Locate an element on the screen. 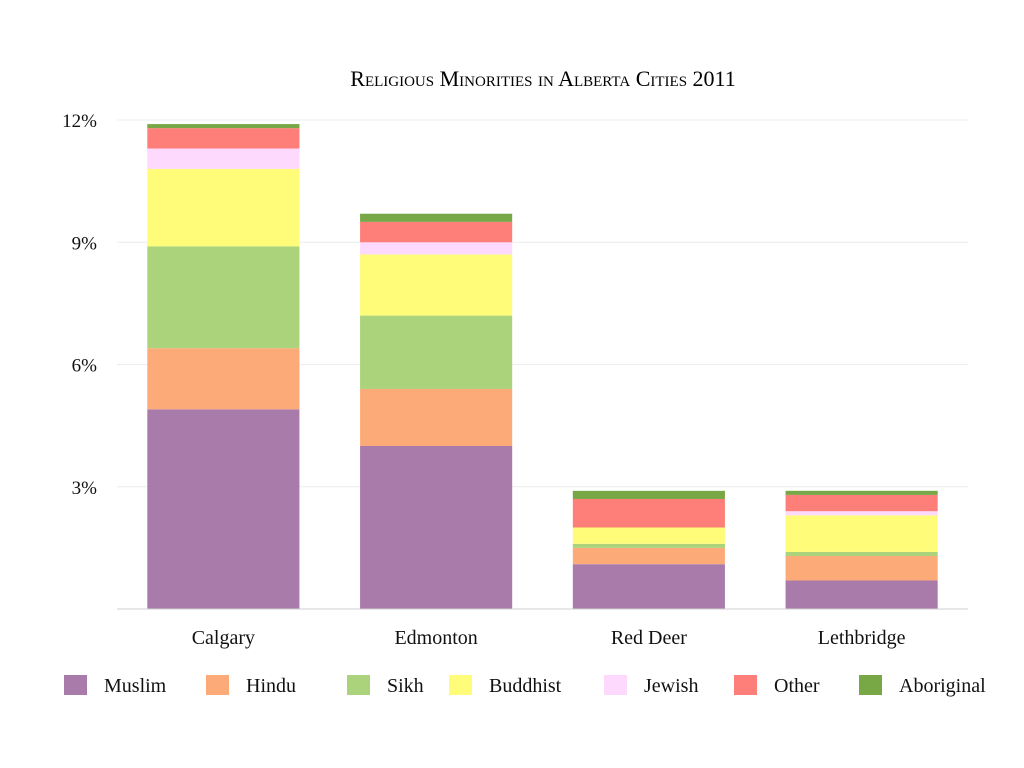 The width and height of the screenshot is (1024, 768). x-tick-label: Lethbridge is located at coordinates (862, 638).